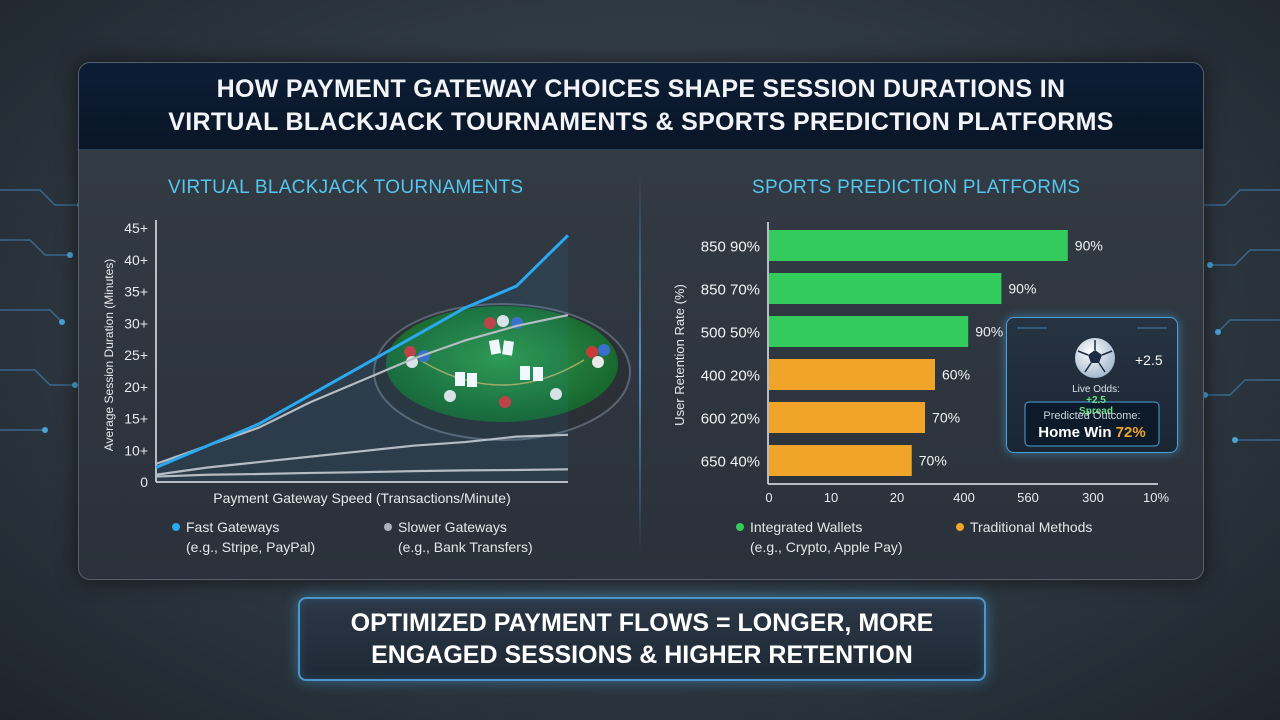 The height and width of the screenshot is (720, 1280). I want to click on banner-line-2: ENGAGED SESSIONS & HIGHER RETENTION, so click(642, 655).